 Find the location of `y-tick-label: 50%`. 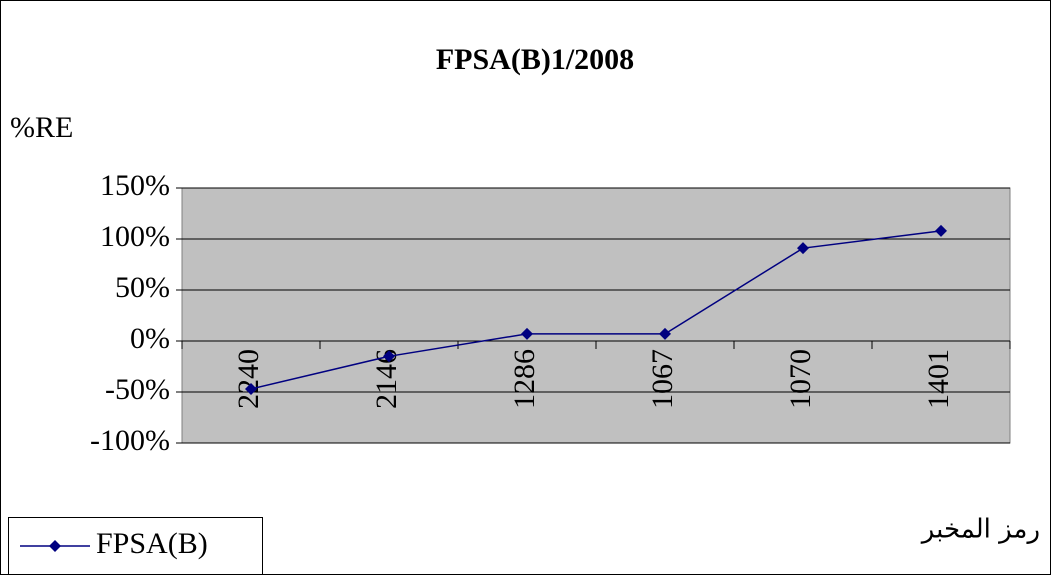

y-tick-label: 50% is located at coordinates (142, 287).